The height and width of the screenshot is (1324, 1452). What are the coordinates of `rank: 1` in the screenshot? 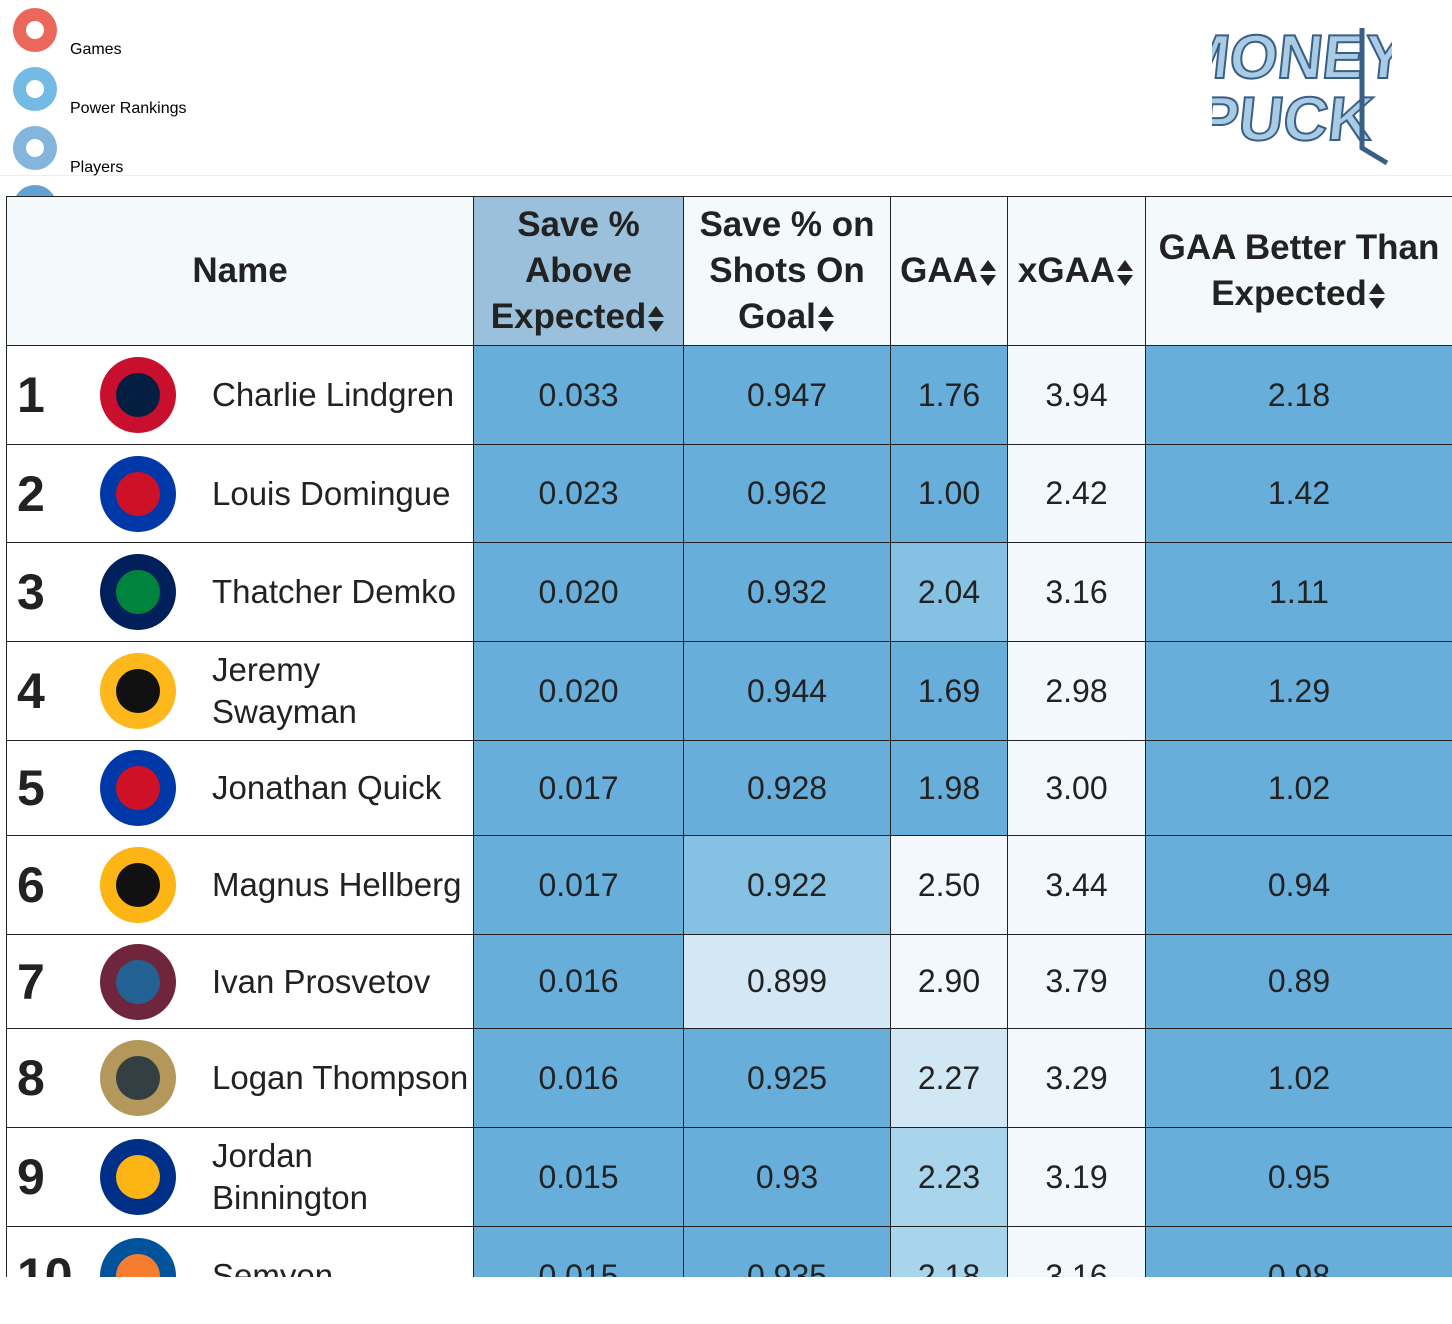 It's located at (31, 395).